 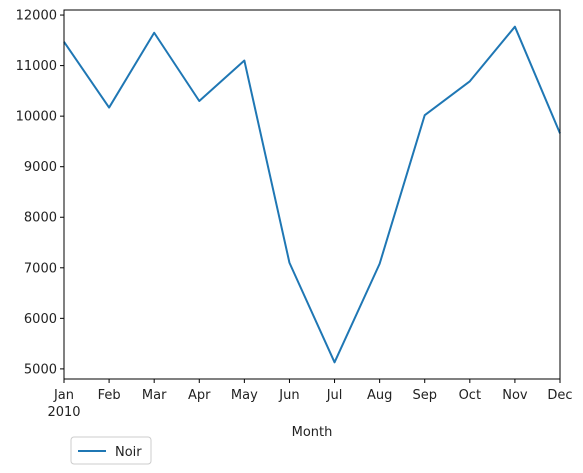 What do you see at coordinates (36, 117) in the screenshot?
I see `y-tick-label: 10000` at bounding box center [36, 117].